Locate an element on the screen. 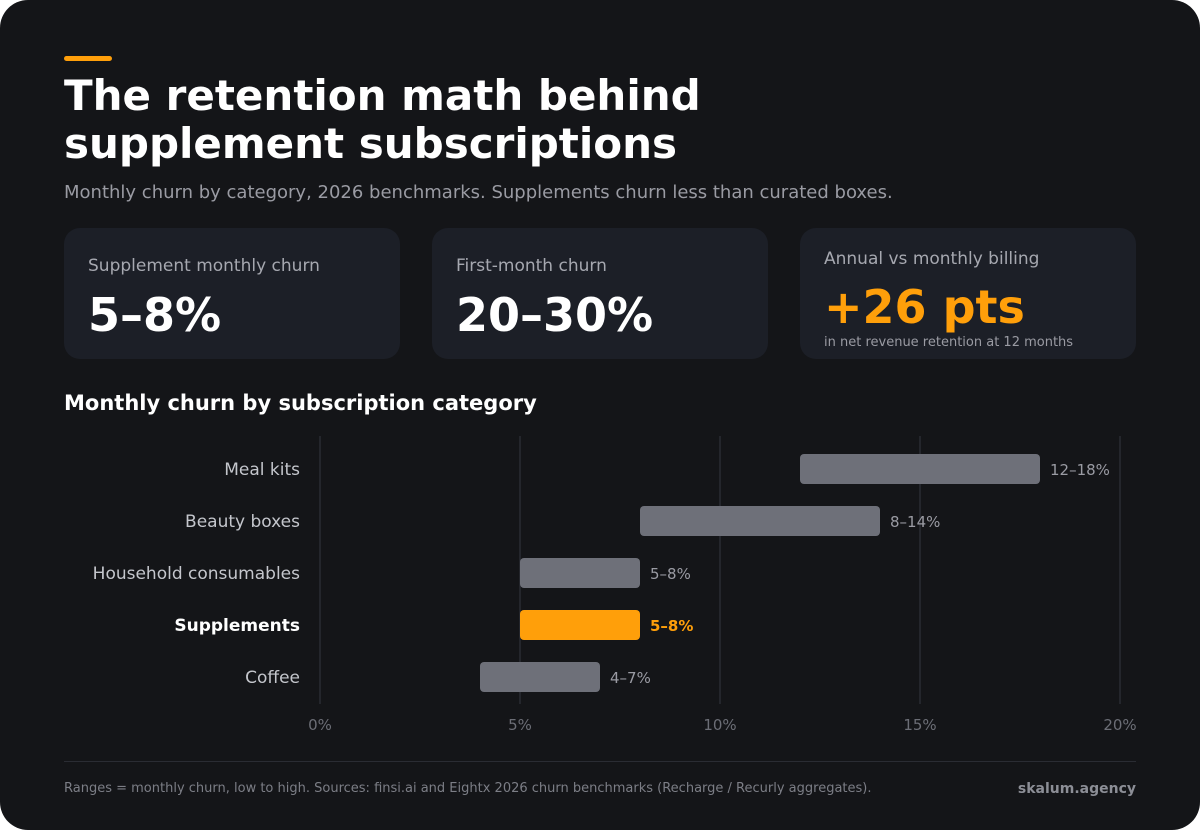  kpi-card-supplement-churn: Supplement monthly churn 5–8% is located at coordinates (232, 293).